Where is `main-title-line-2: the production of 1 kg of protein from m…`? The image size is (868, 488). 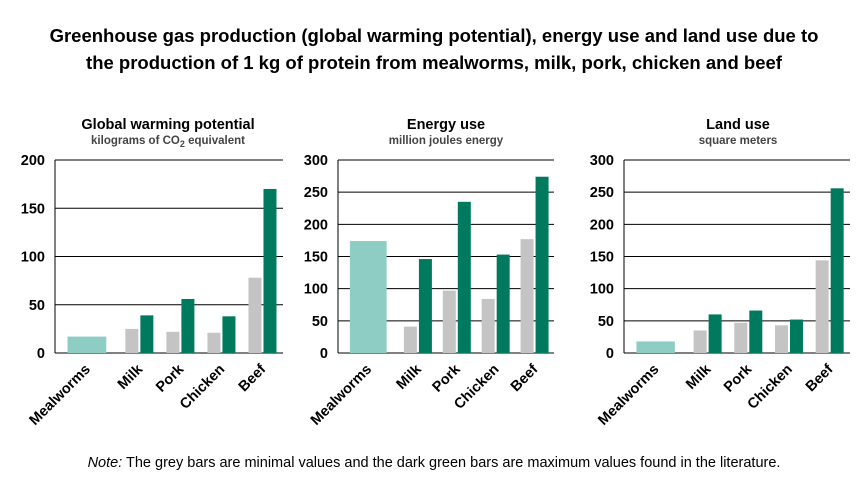 main-title-line-2: the production of 1 kg of protein from m… is located at coordinates (434, 62).